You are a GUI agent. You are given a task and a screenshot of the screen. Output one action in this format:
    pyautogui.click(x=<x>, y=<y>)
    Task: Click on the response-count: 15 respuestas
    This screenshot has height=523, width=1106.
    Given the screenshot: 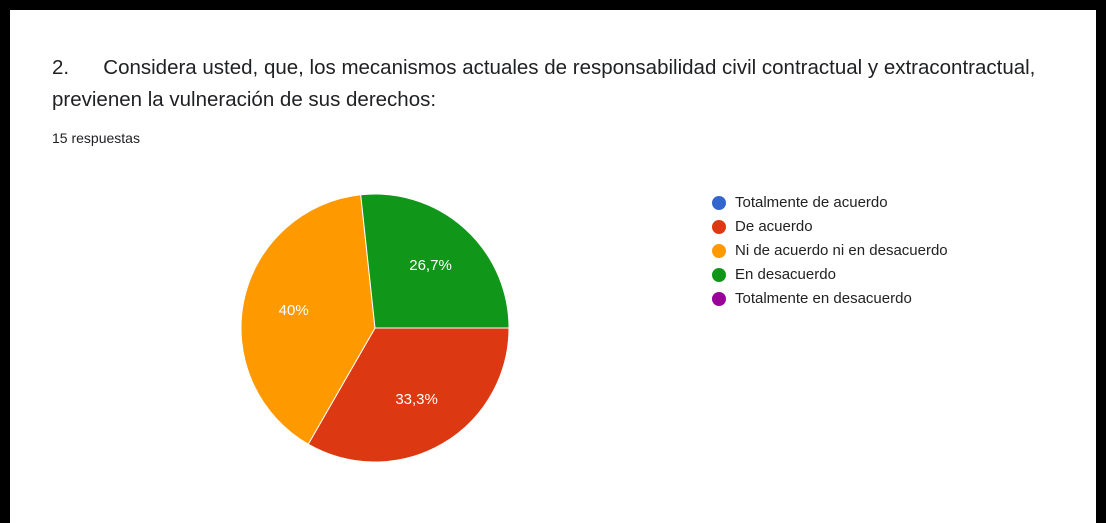 What is the action you would take?
    pyautogui.click(x=96, y=138)
    